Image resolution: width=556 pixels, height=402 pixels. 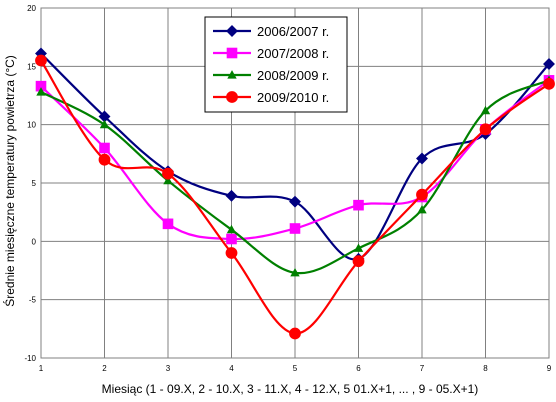 What do you see at coordinates (31, 8) in the screenshot?
I see `y-tick-label: 20` at bounding box center [31, 8].